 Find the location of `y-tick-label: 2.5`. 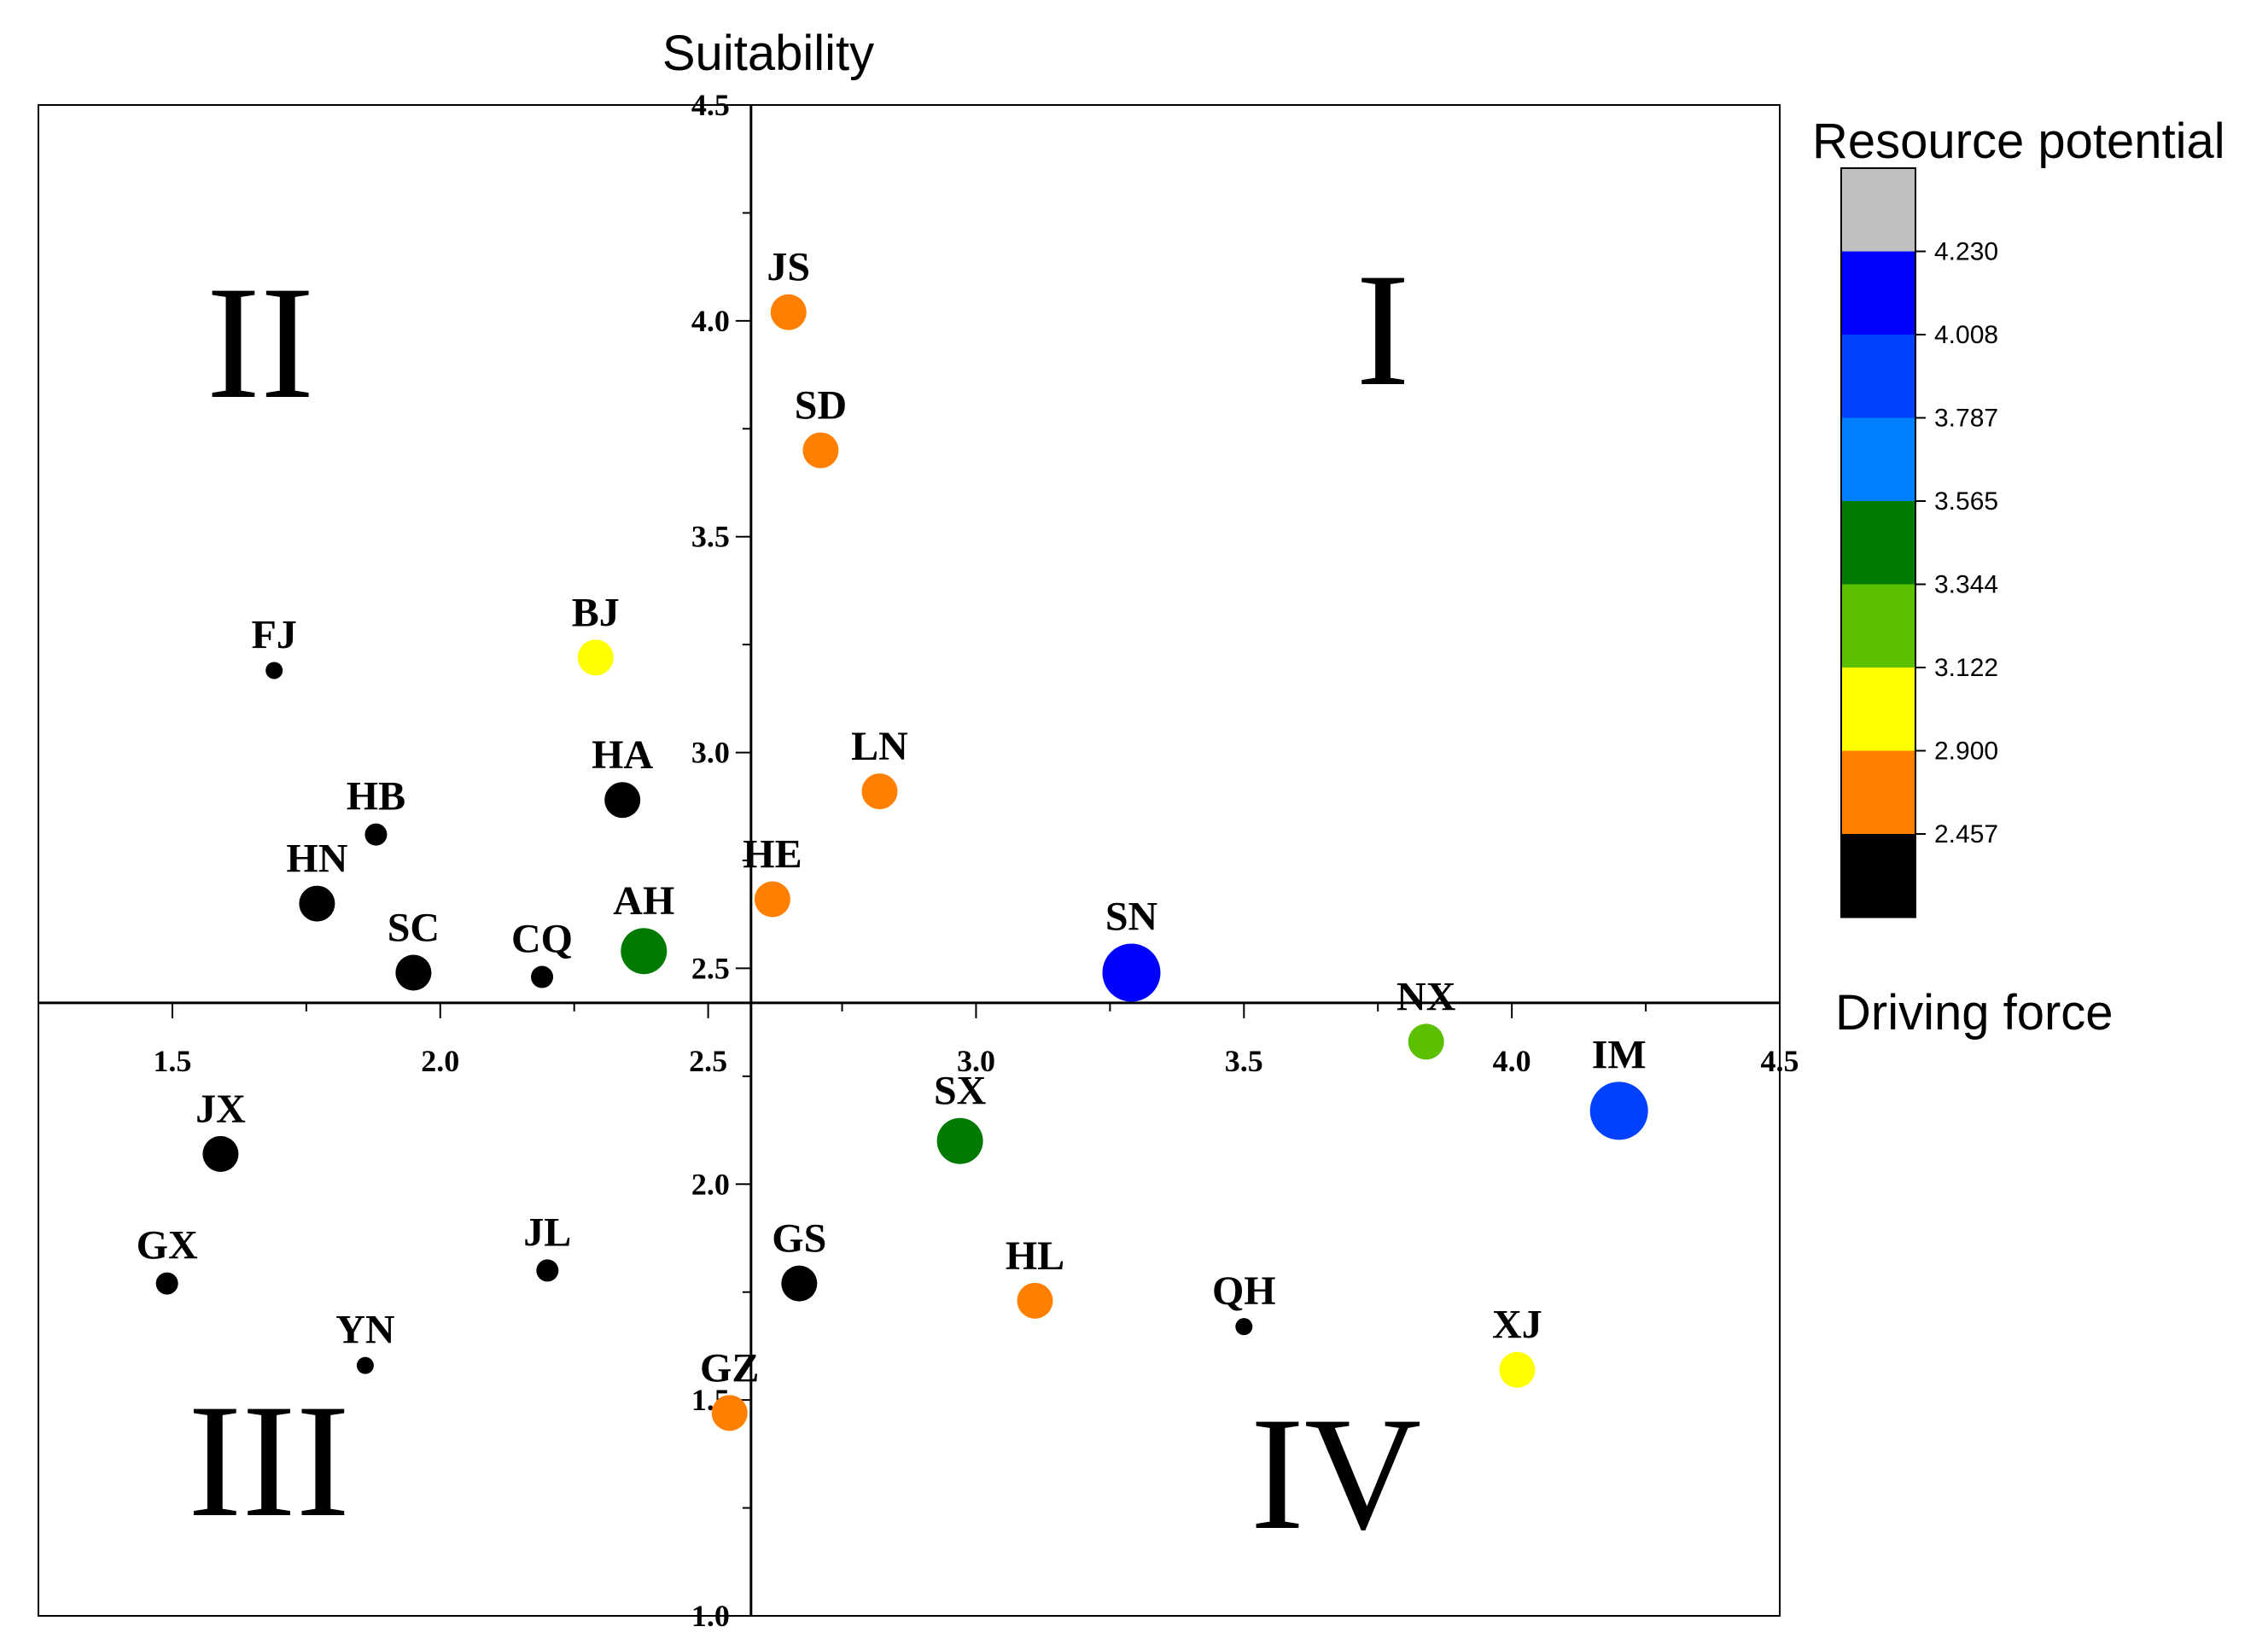

y-tick-label: 2.5 is located at coordinates (710, 968).